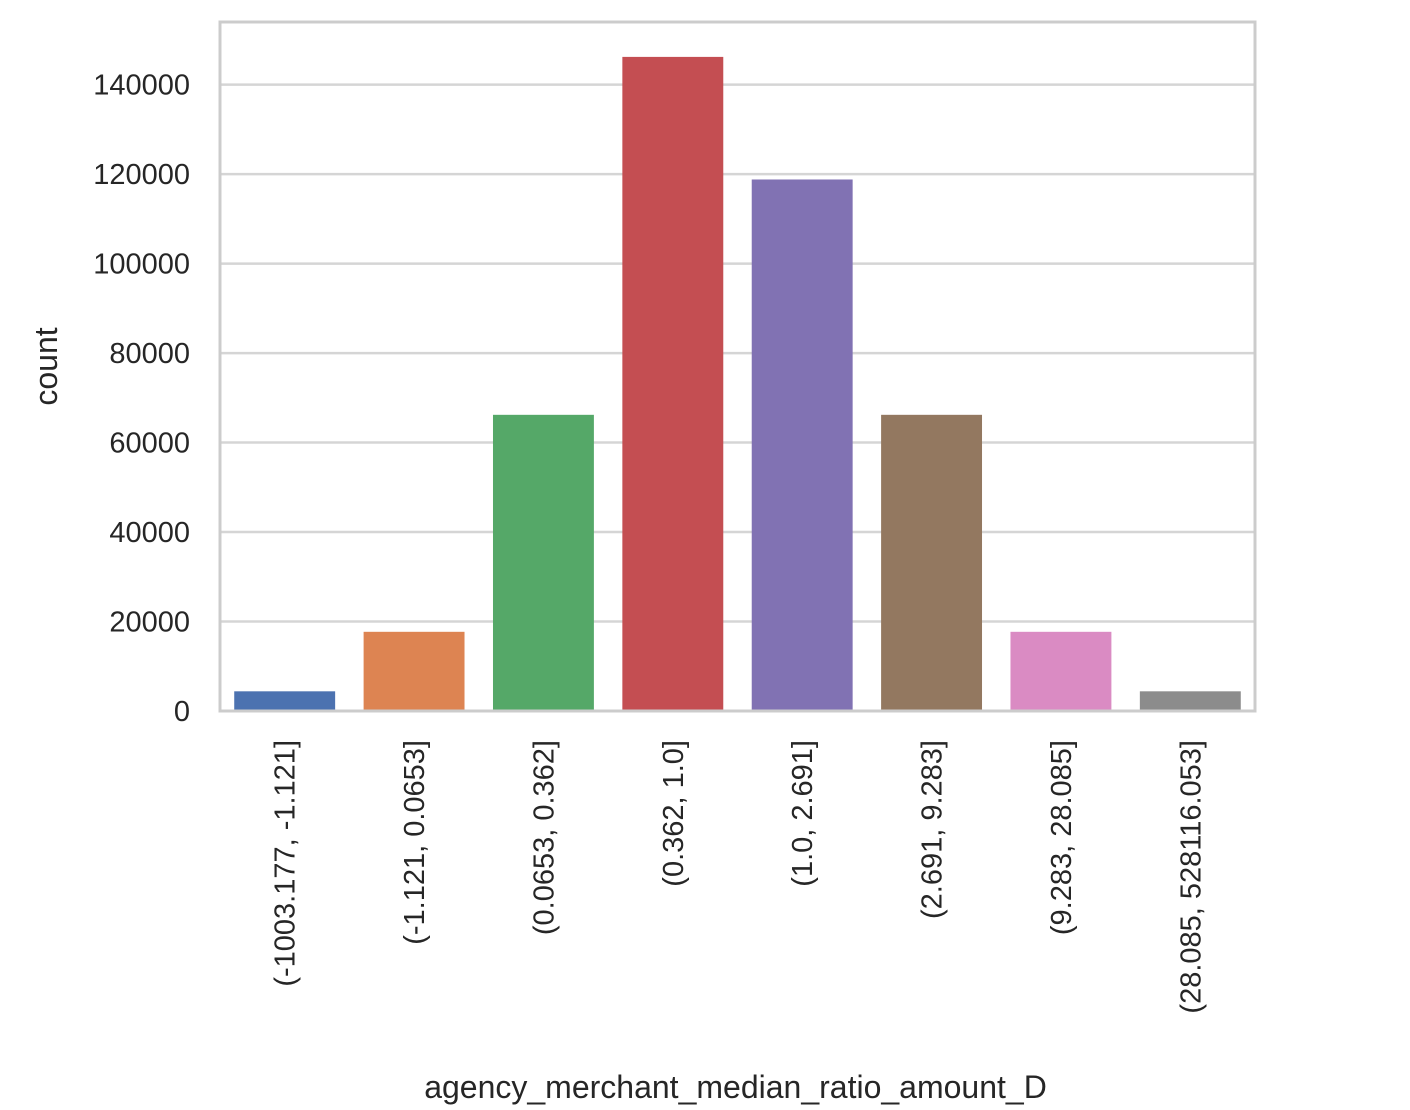 This screenshot has width=1410, height=1110. Describe the element at coordinates (149, 623) in the screenshot. I see `y-tick-label: 20000` at that location.